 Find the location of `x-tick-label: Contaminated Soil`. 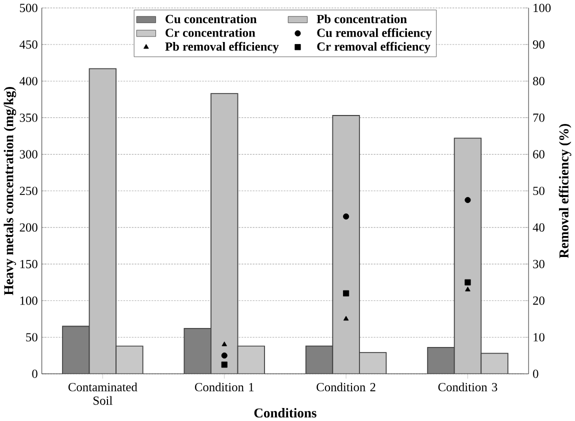

x-tick-label: Contaminated Soil is located at coordinates (103, 393).